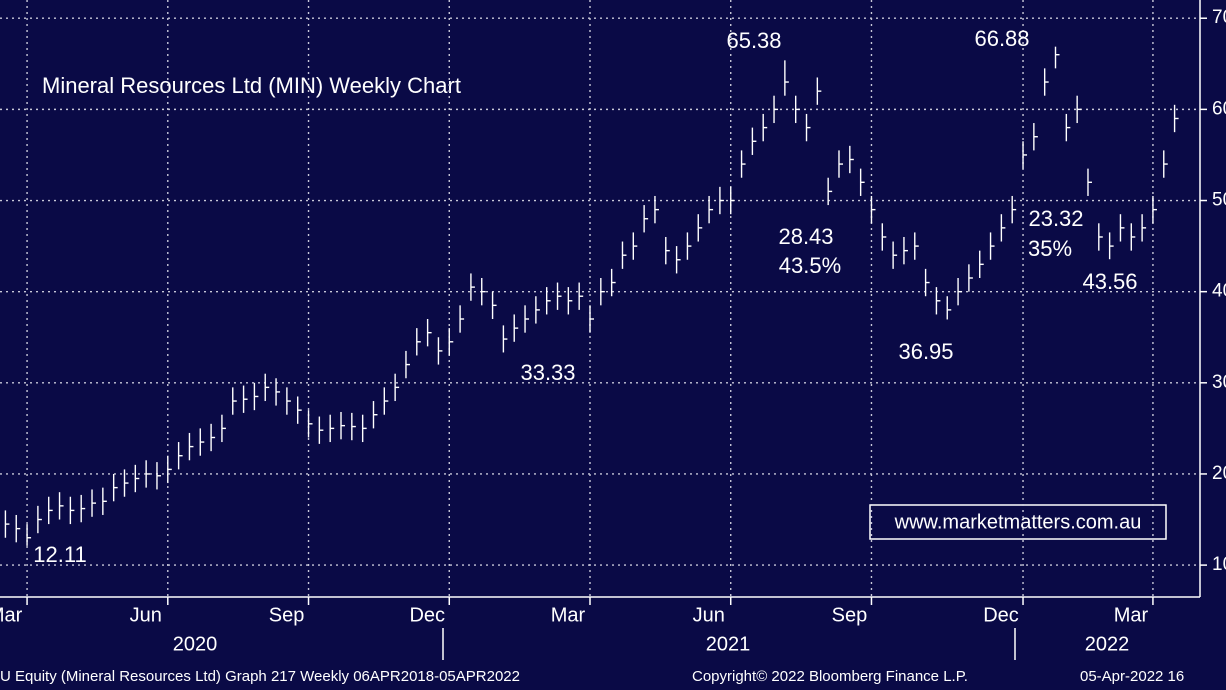 This screenshot has width=1226, height=690. I want to click on y-tick-label: 30, so click(1219, 382).